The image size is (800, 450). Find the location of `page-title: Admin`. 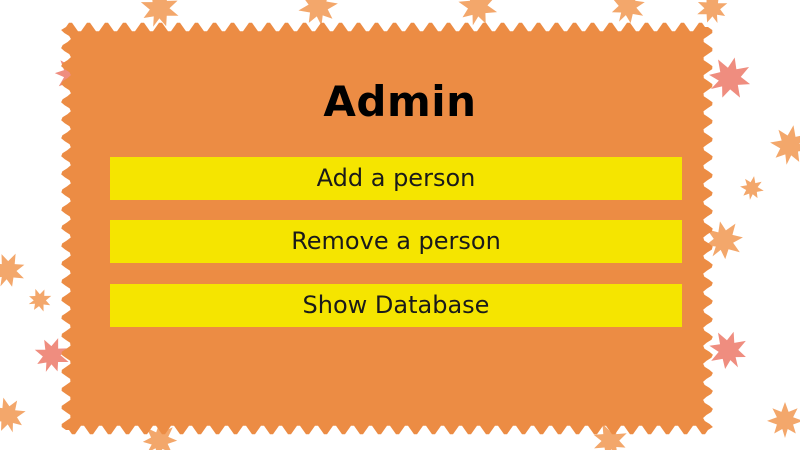

page-title: Admin is located at coordinates (400, 101).